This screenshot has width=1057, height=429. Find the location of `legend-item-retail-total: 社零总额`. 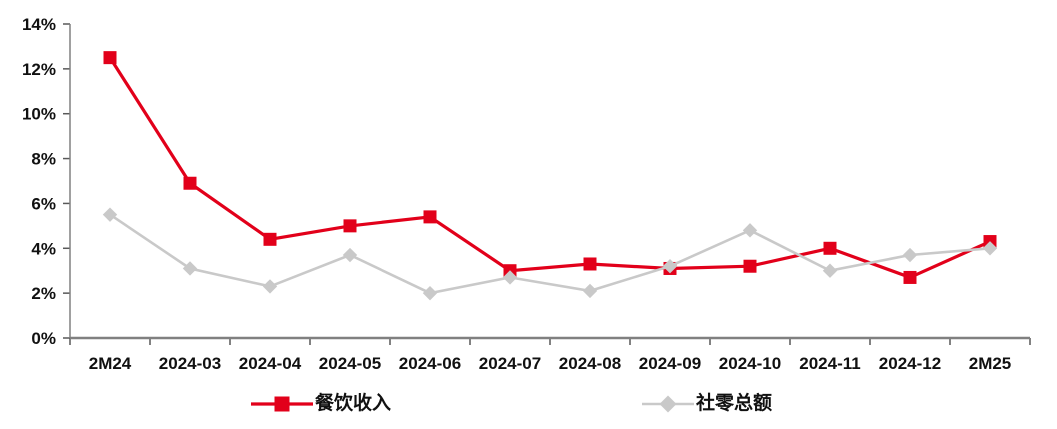

legend-item-retail-total: 社零总额 is located at coordinates (707, 404).